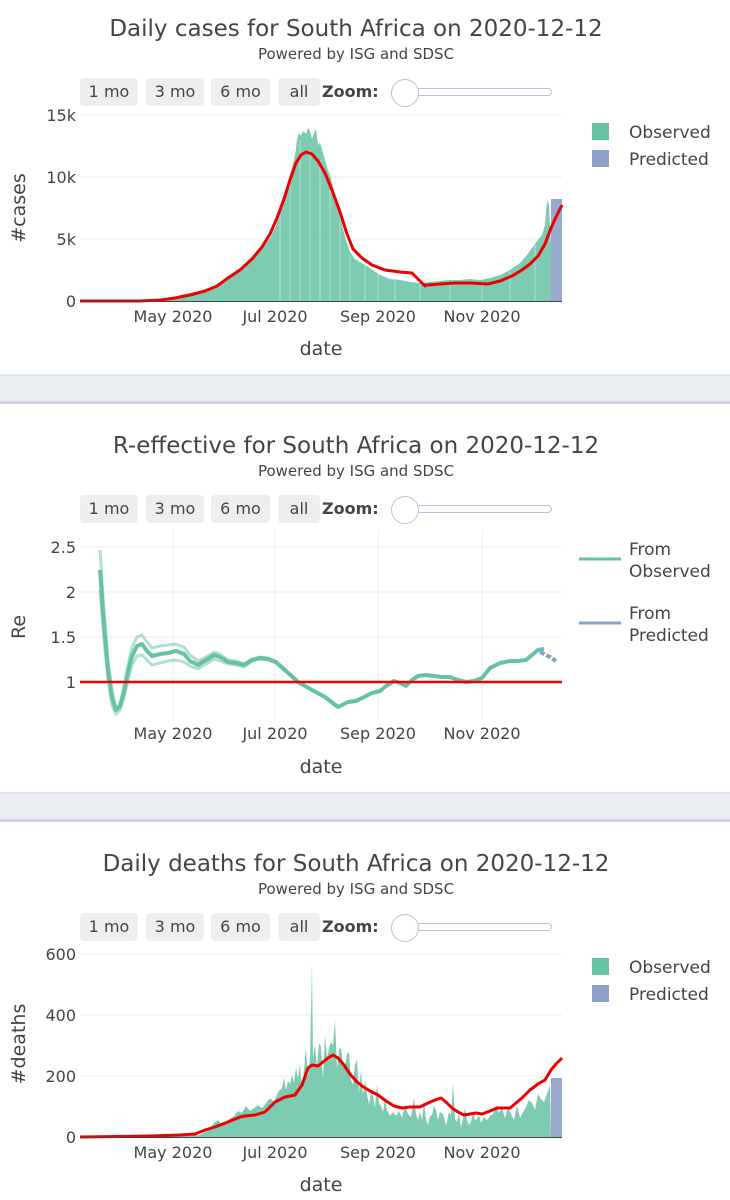  I want to click on bar-gaps, so click(407, 220).